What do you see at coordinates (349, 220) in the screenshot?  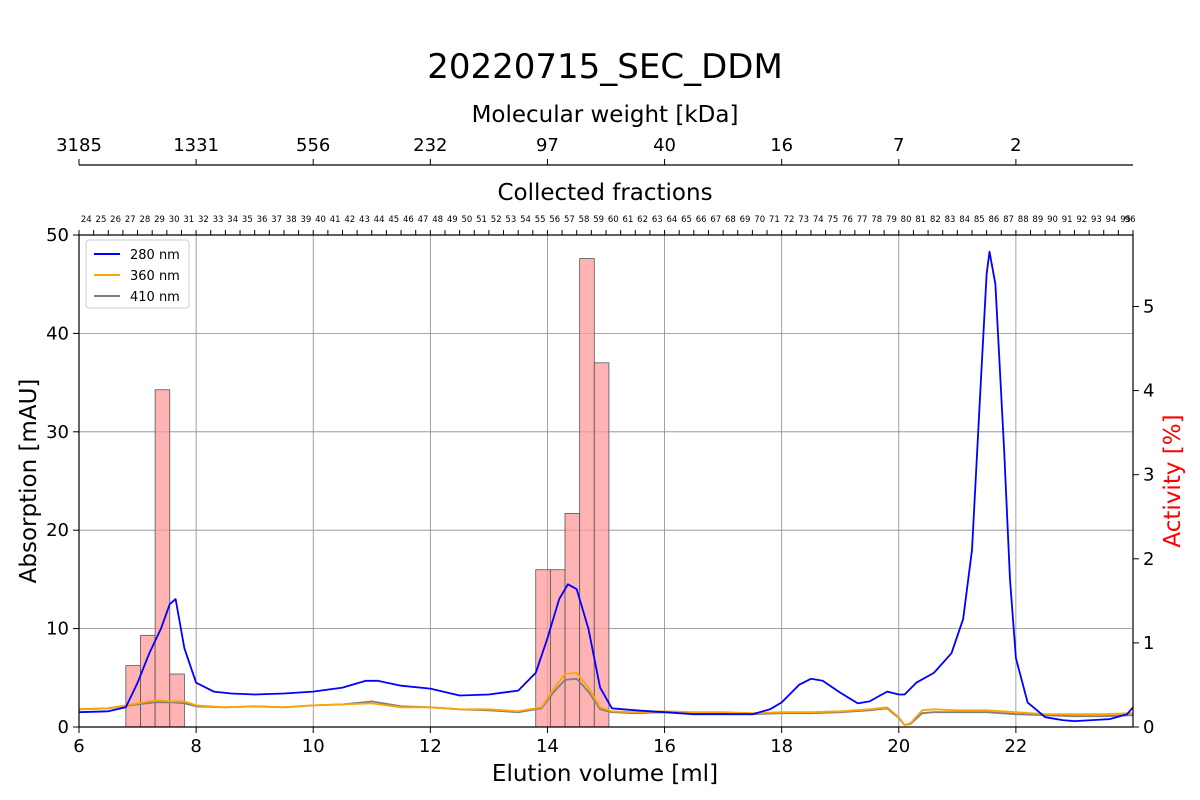 I see `fraction-label: 42` at bounding box center [349, 220].